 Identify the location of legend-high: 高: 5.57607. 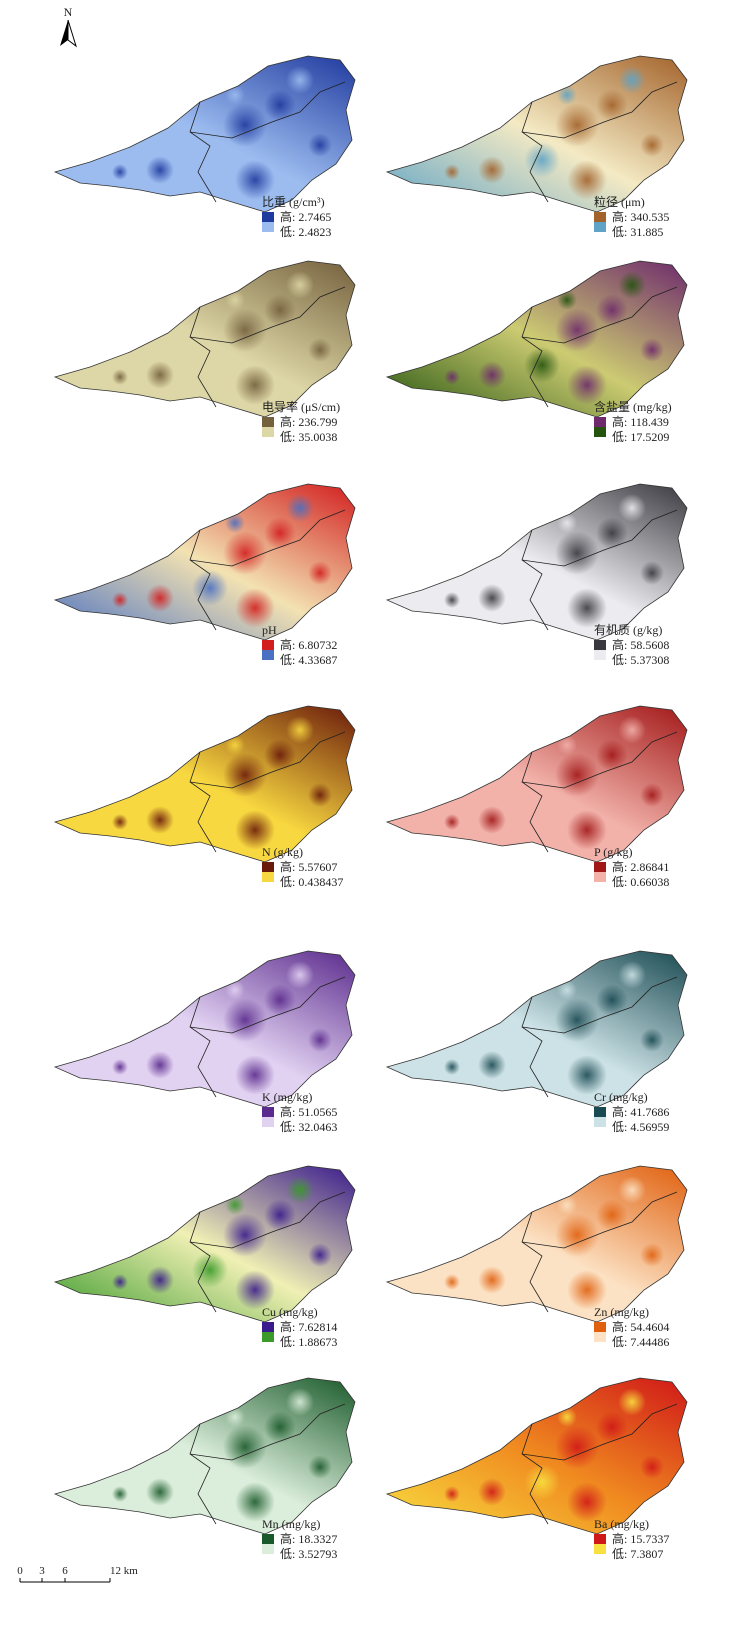
(308, 866).